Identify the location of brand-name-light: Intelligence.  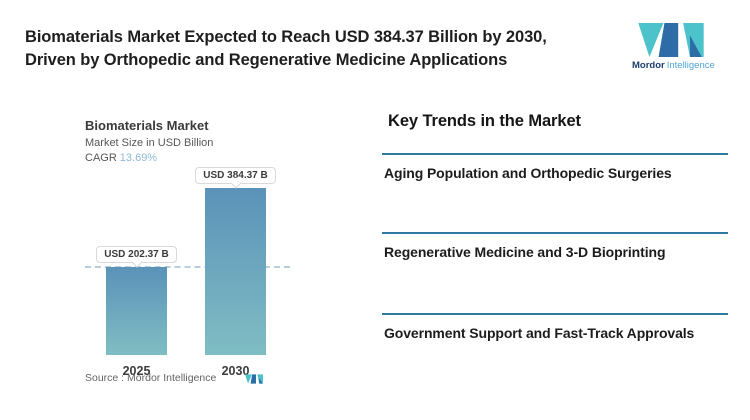
(690, 65).